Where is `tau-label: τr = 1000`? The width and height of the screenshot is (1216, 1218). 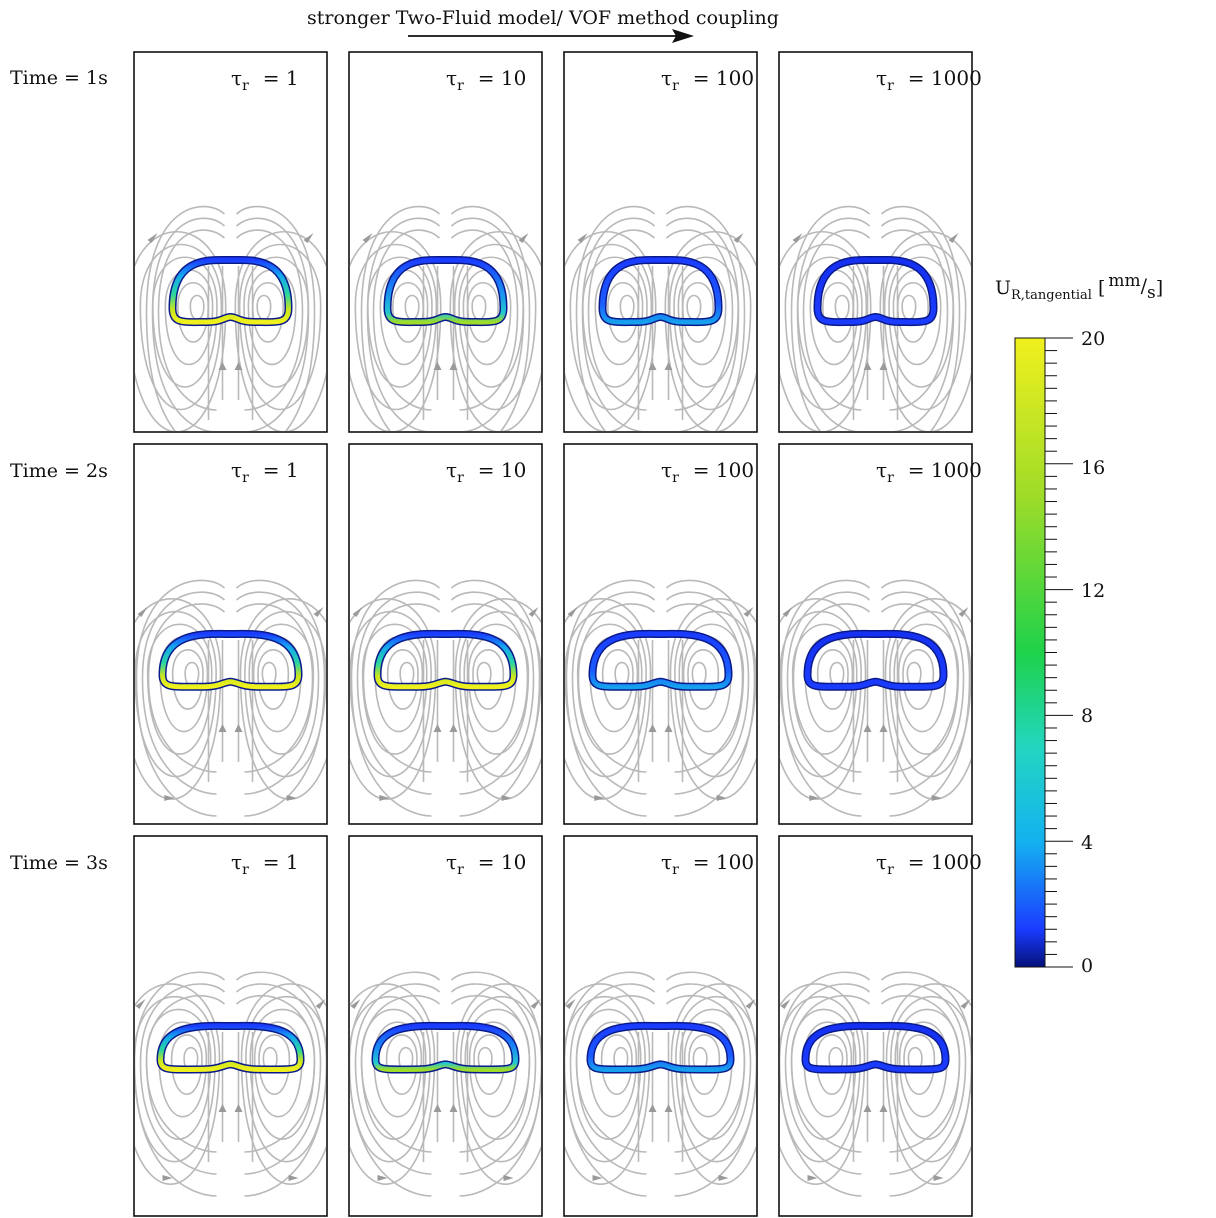
tau-label: τr = 1000 is located at coordinates (929, 864).